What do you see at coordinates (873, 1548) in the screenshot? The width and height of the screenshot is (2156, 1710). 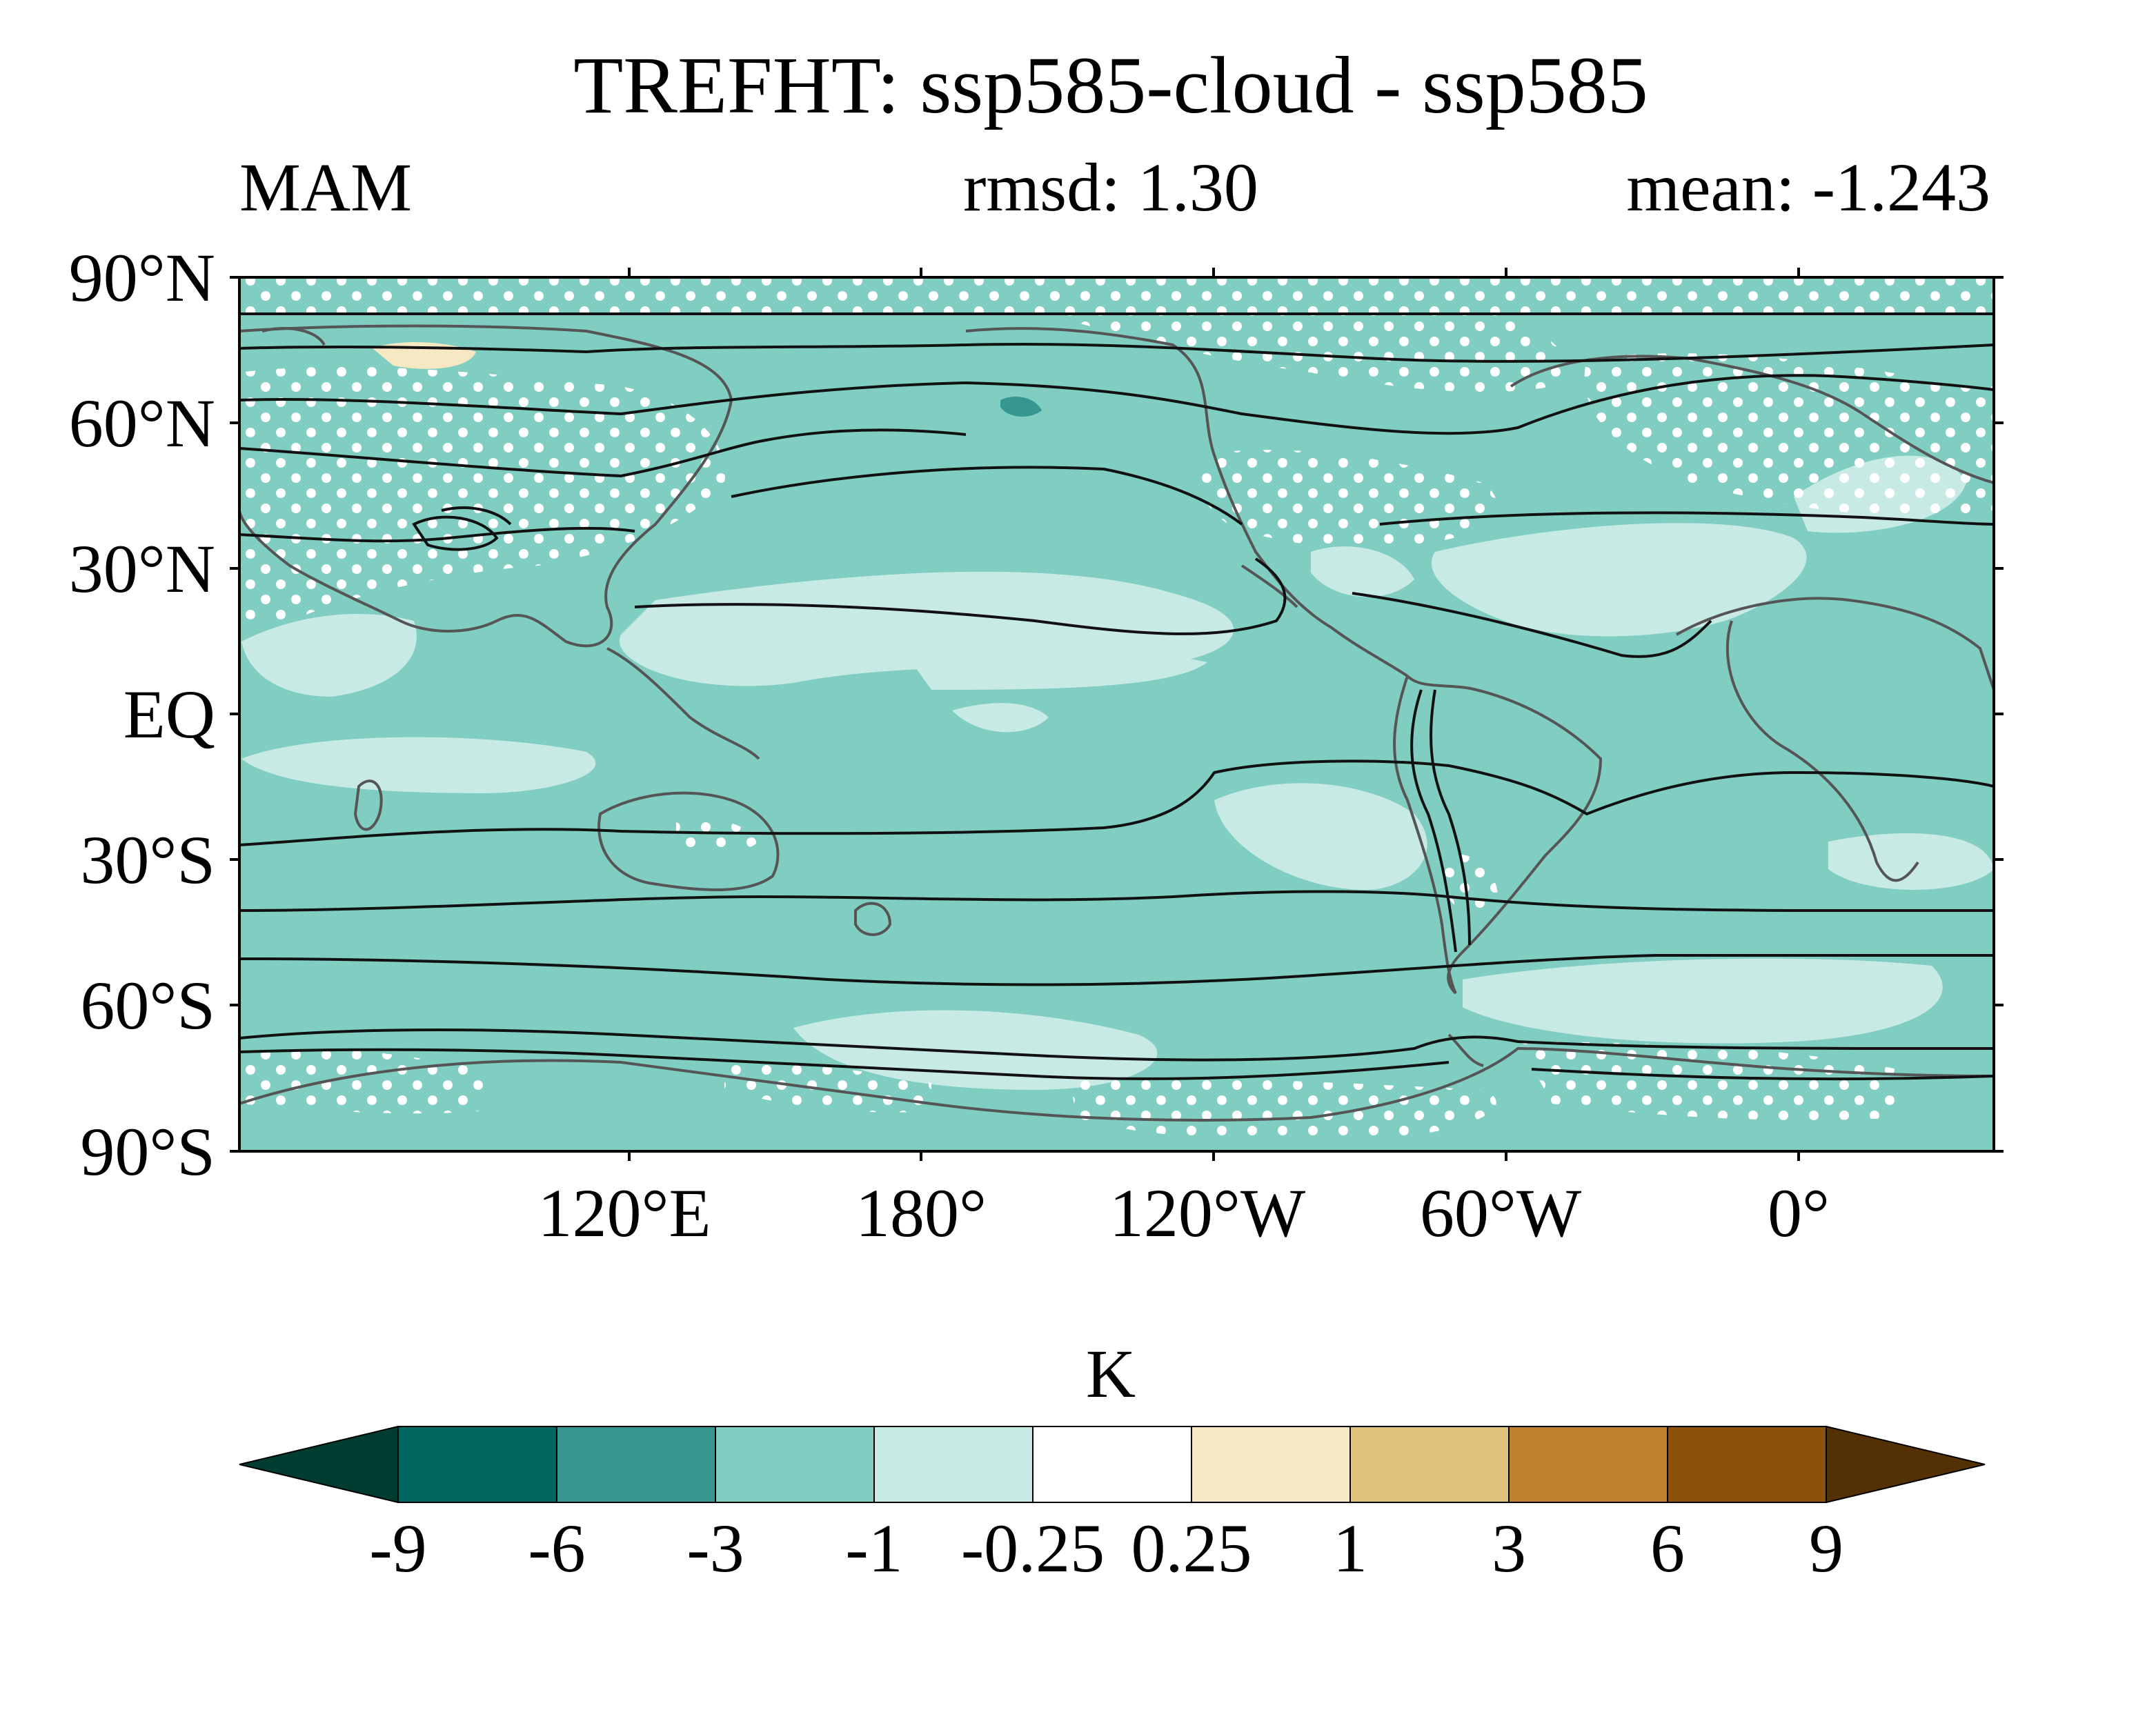 I see `colorbar-tick-label: -1` at bounding box center [873, 1548].